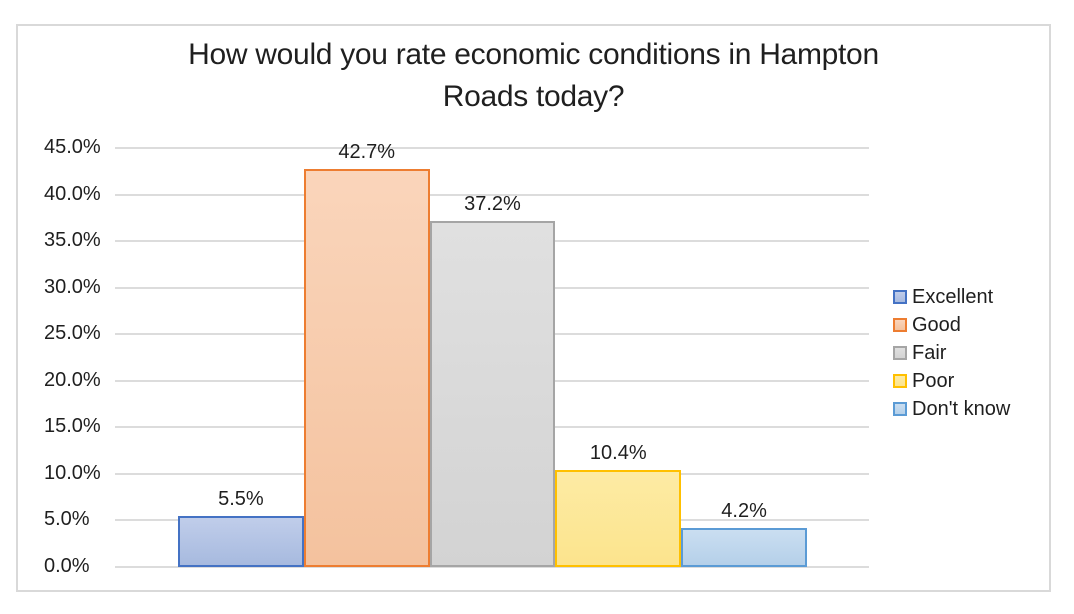 The image size is (1074, 614). Describe the element at coordinates (241, 541) in the screenshot. I see `bar-excellent` at that location.